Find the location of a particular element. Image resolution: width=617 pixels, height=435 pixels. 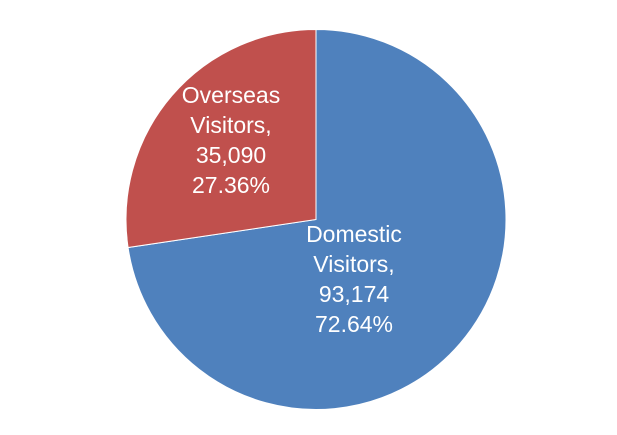

slice-label-line: Overseas is located at coordinates (231, 95).